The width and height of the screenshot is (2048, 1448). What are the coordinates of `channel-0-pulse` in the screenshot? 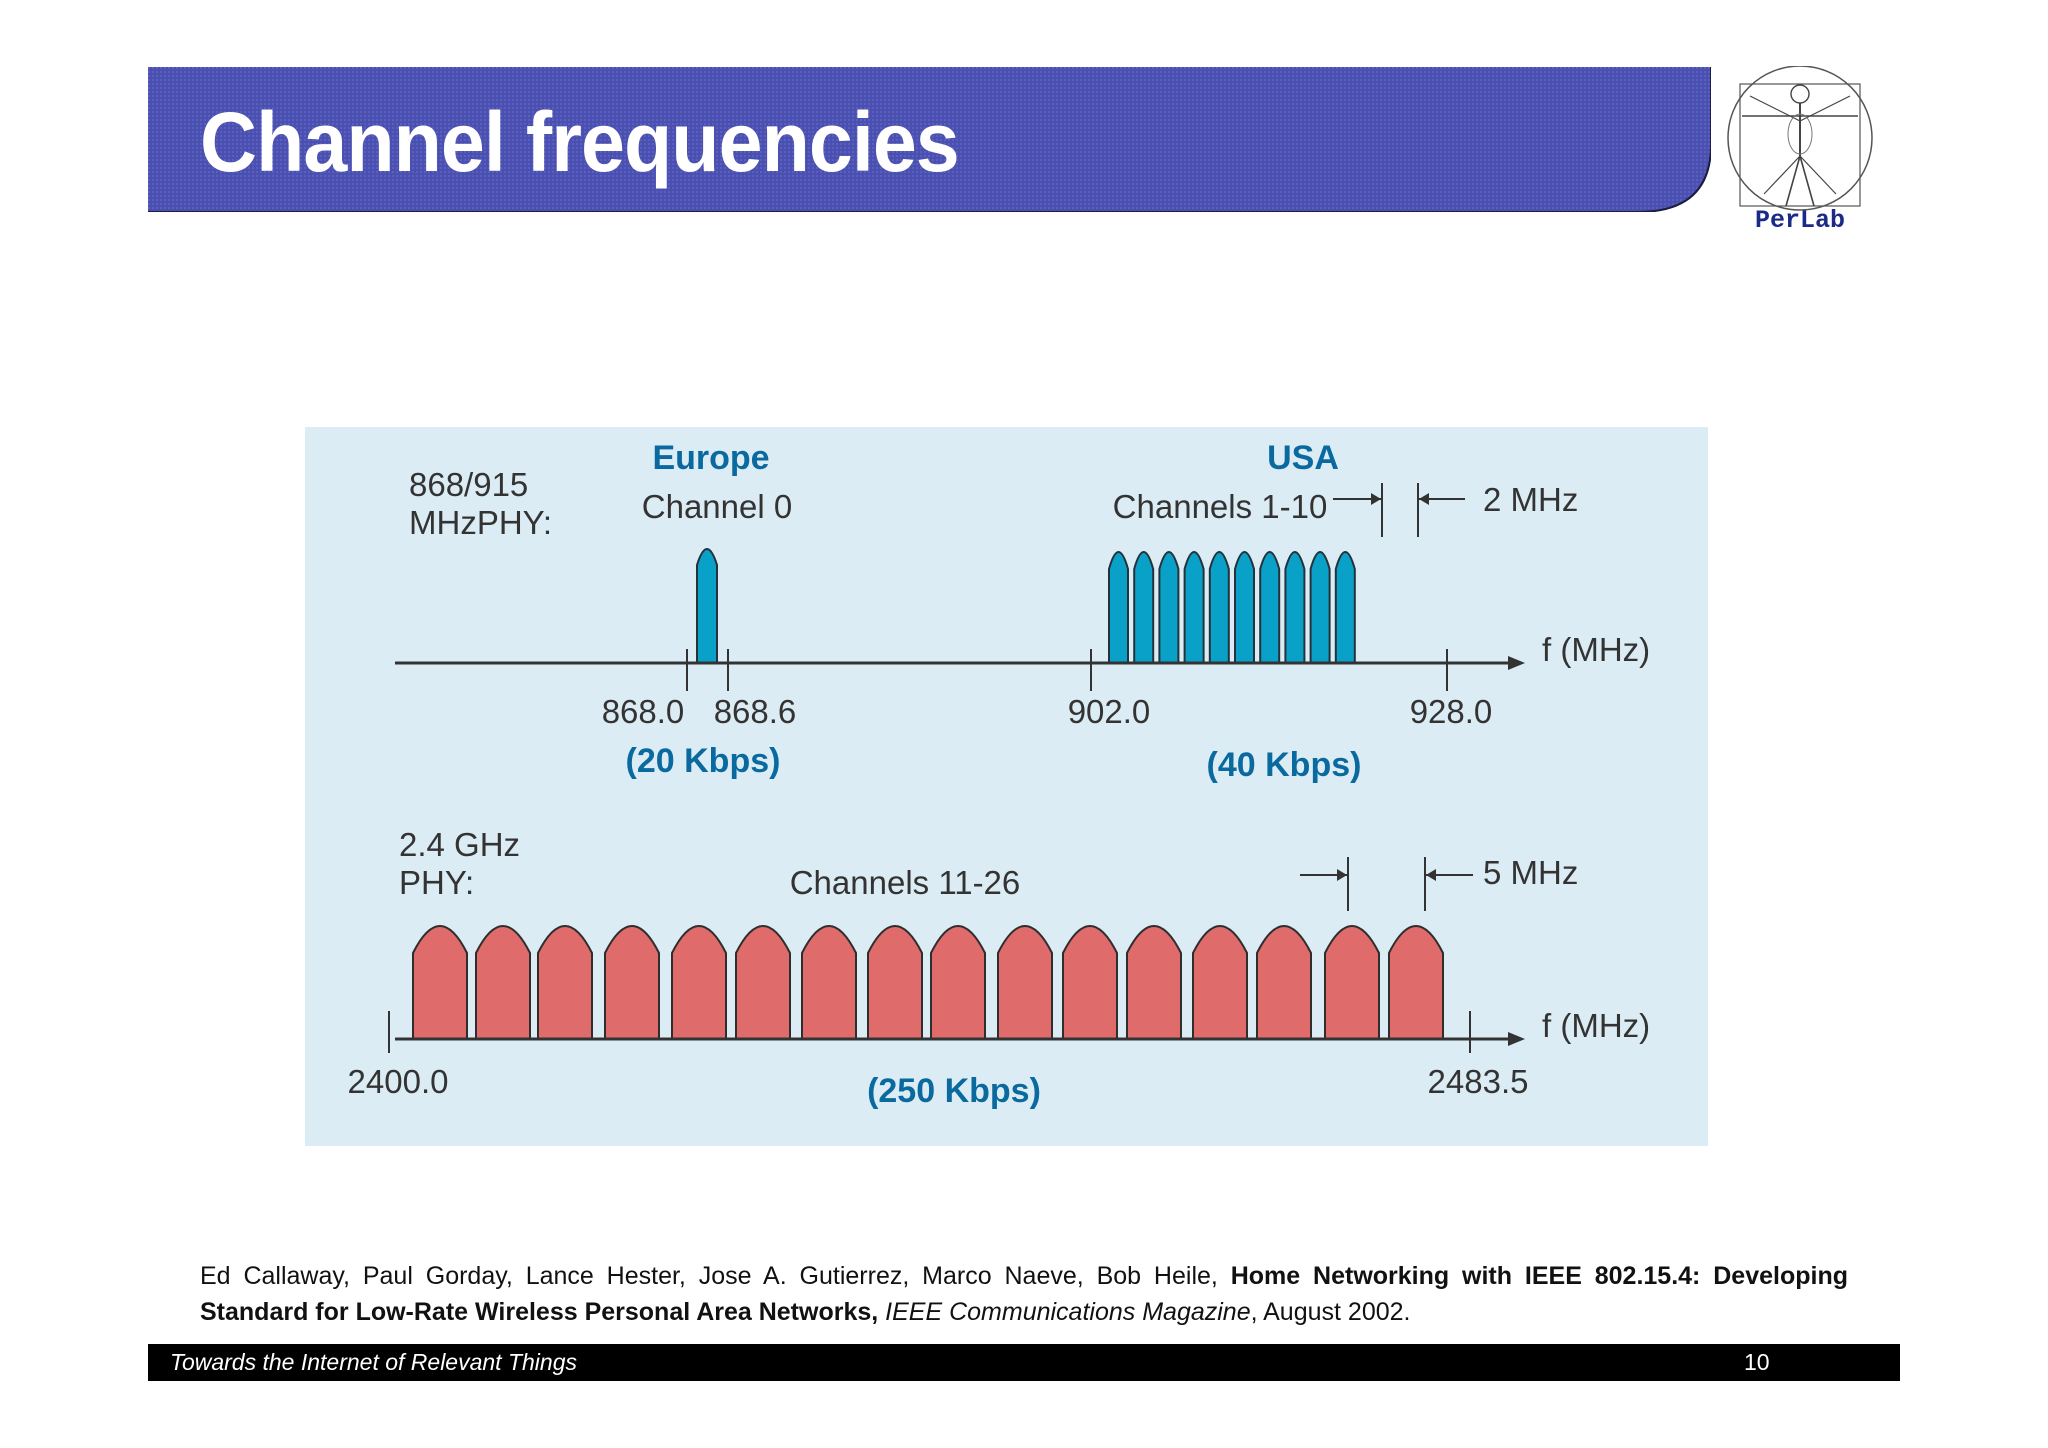 It's located at (707, 606).